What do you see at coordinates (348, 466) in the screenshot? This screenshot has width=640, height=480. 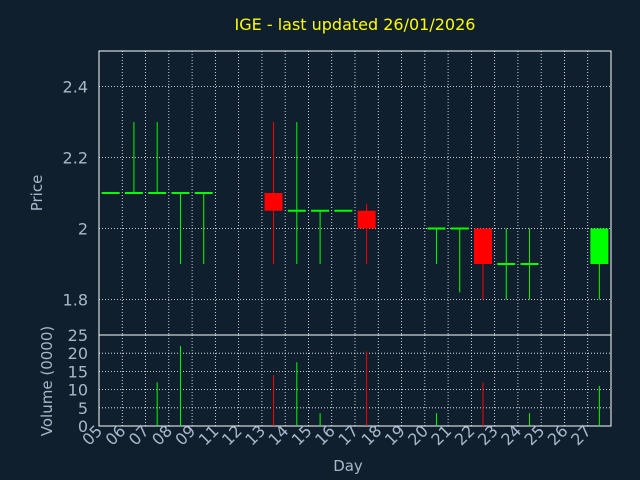 I see `x-axis-label: Day` at bounding box center [348, 466].